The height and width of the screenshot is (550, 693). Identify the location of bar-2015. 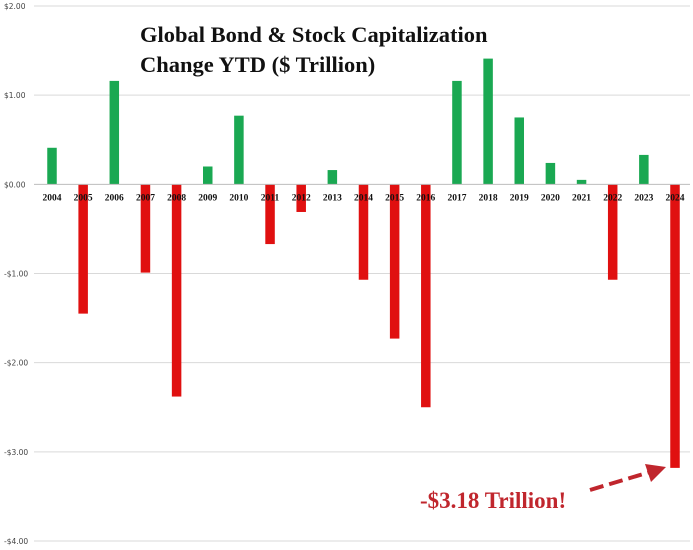
(394, 261).